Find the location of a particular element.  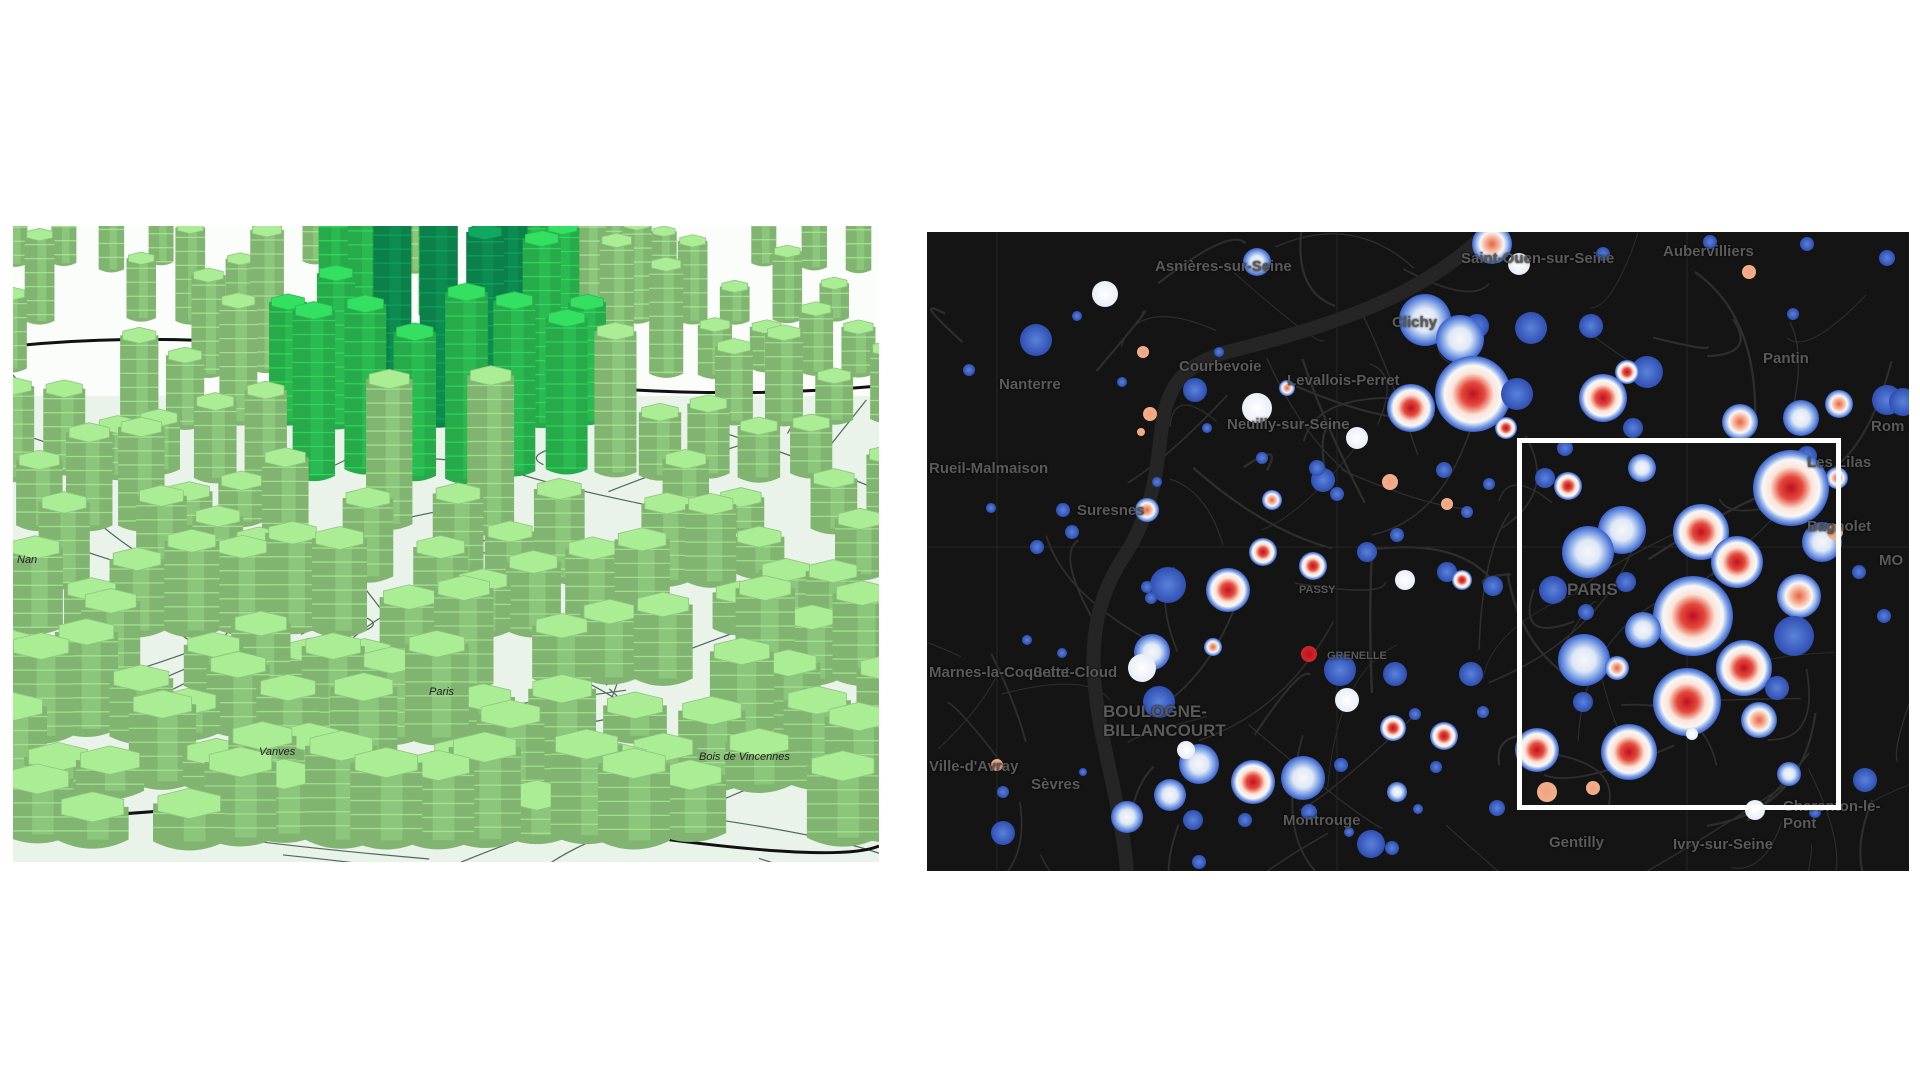

label-pantin: Pantin is located at coordinates (1786, 358).